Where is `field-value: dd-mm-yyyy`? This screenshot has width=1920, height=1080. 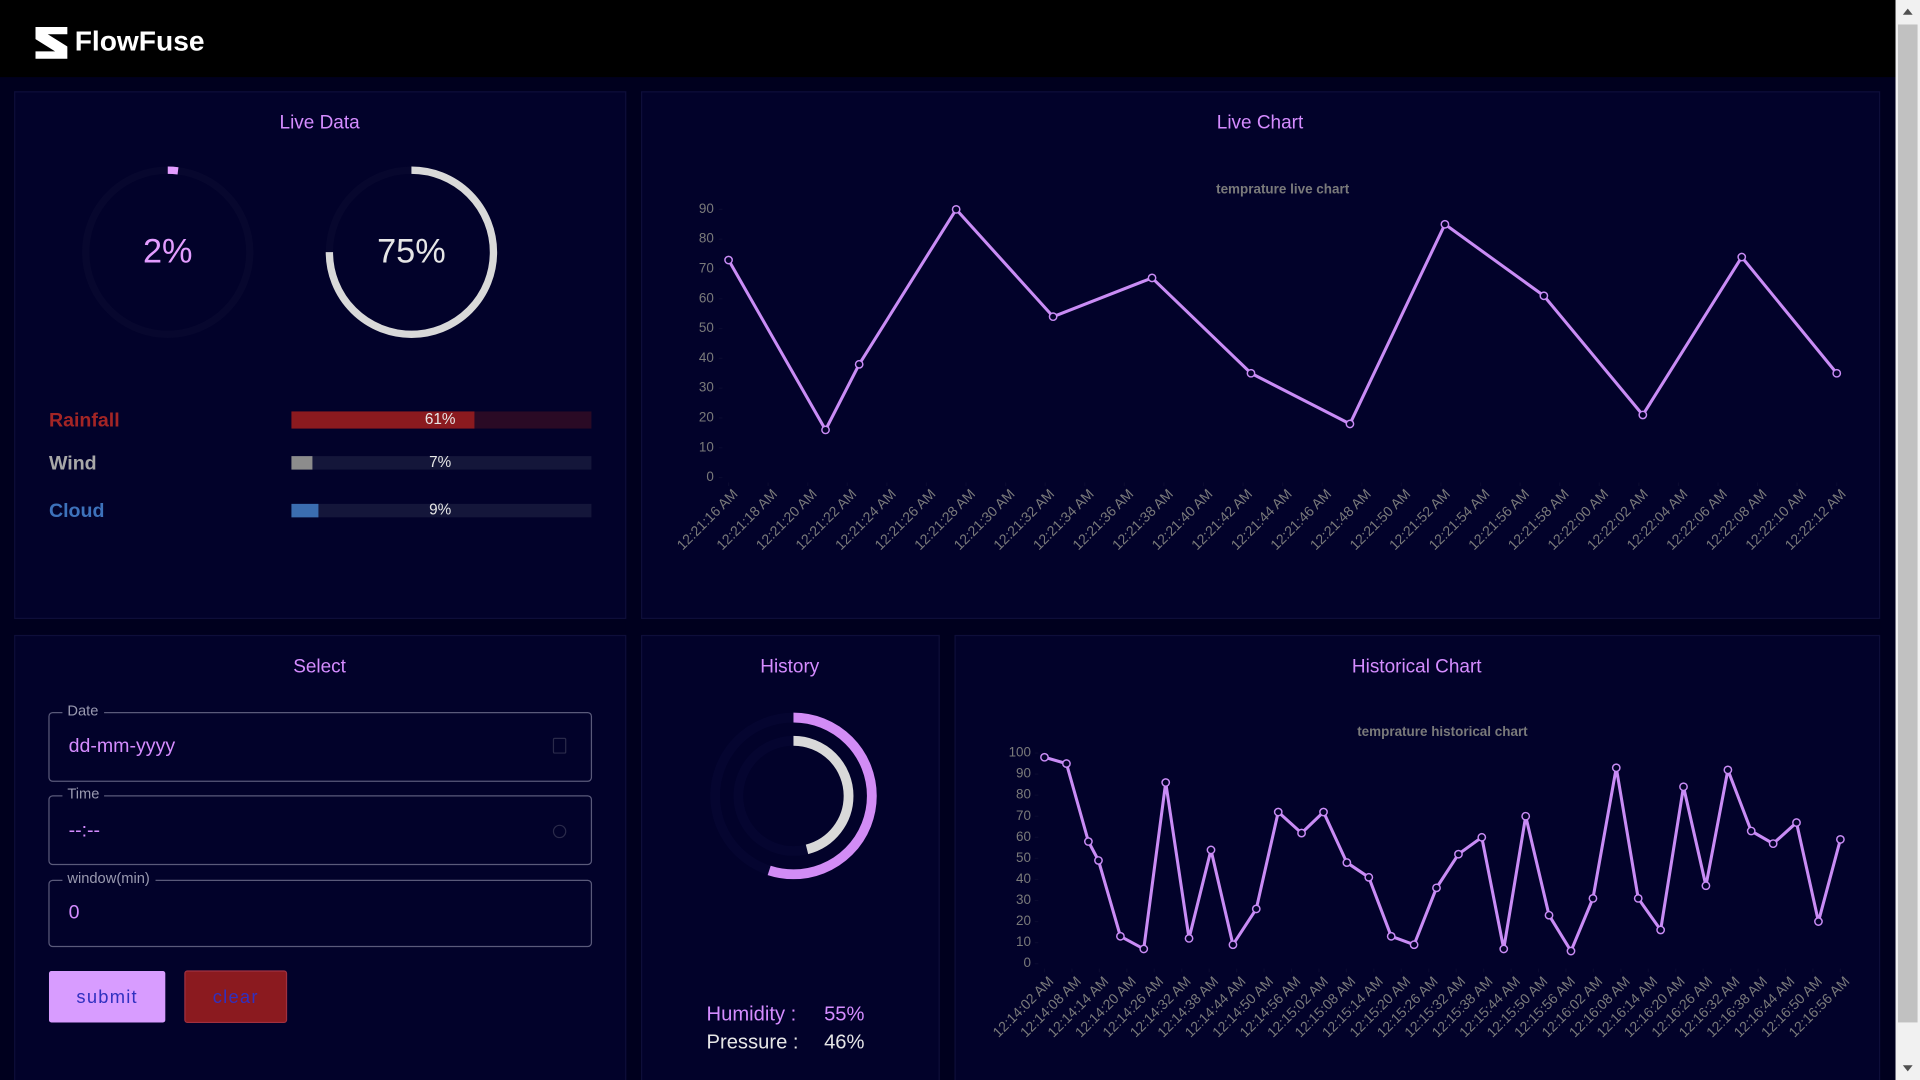
field-value: dd-mm-yyyy is located at coordinates (122, 746).